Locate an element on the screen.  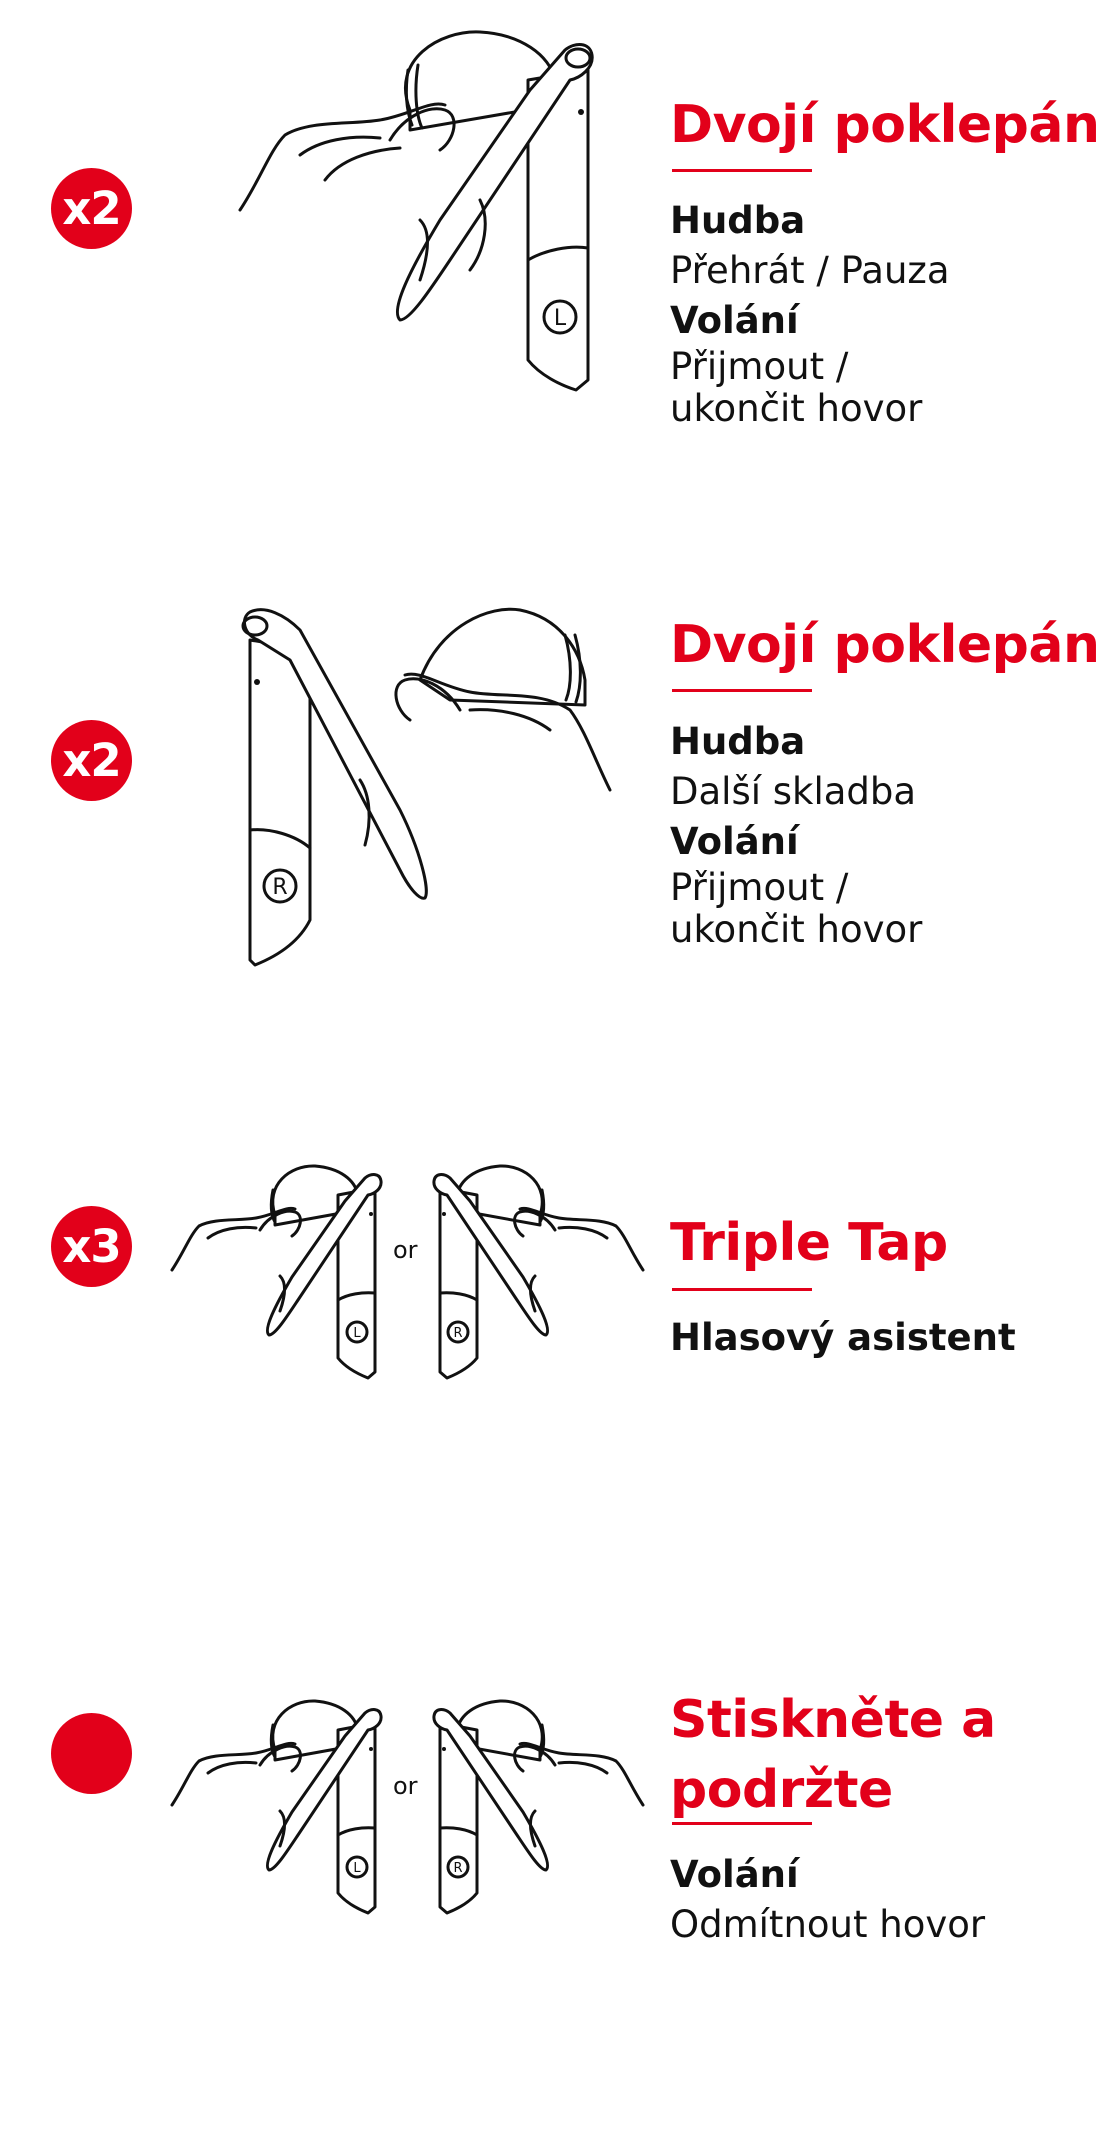
action-text: Odmítnout hovor is located at coordinates (828, 1924).